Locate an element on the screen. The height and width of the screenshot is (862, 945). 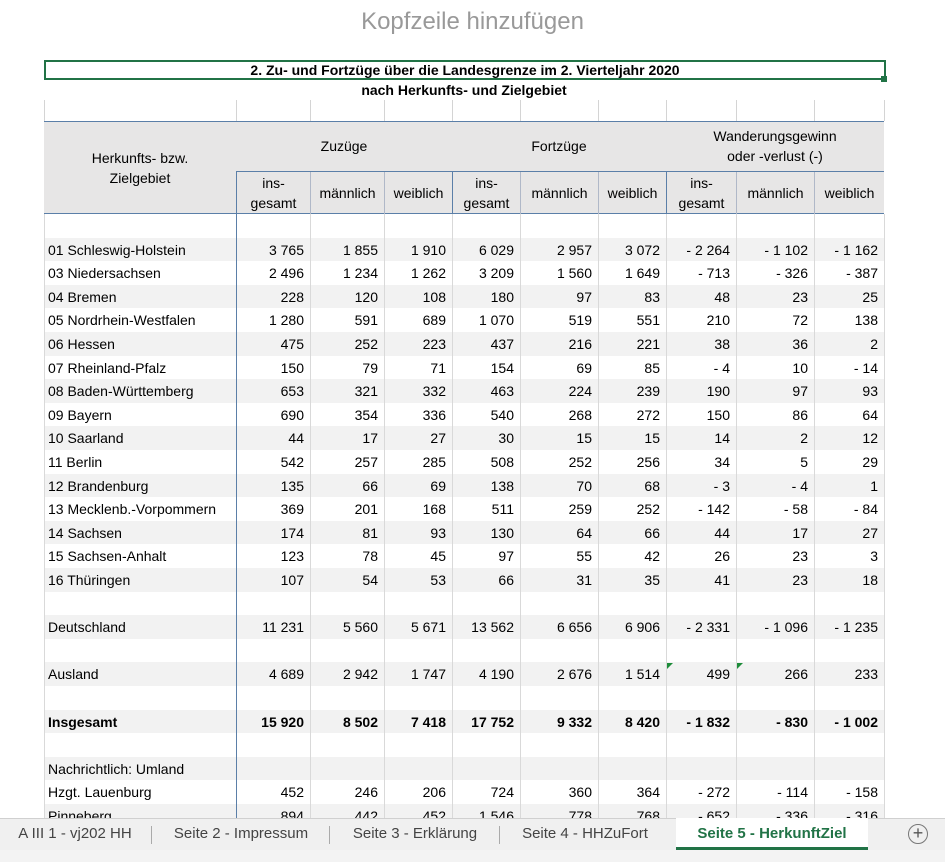
sheet-tab: Seite 4 - HHZuFort is located at coordinates (585, 833).